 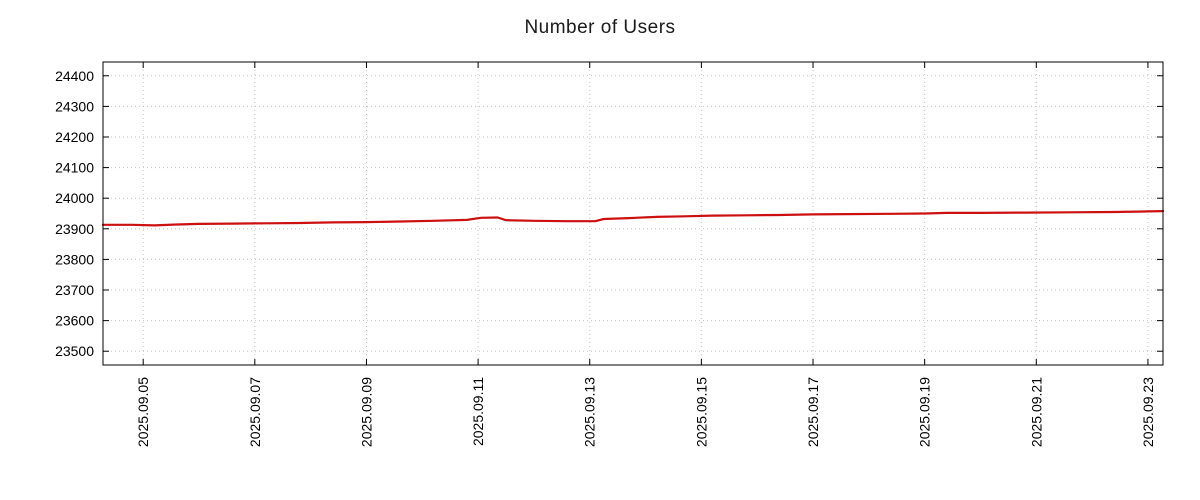 What do you see at coordinates (633, 218) in the screenshot?
I see `series-line` at bounding box center [633, 218].